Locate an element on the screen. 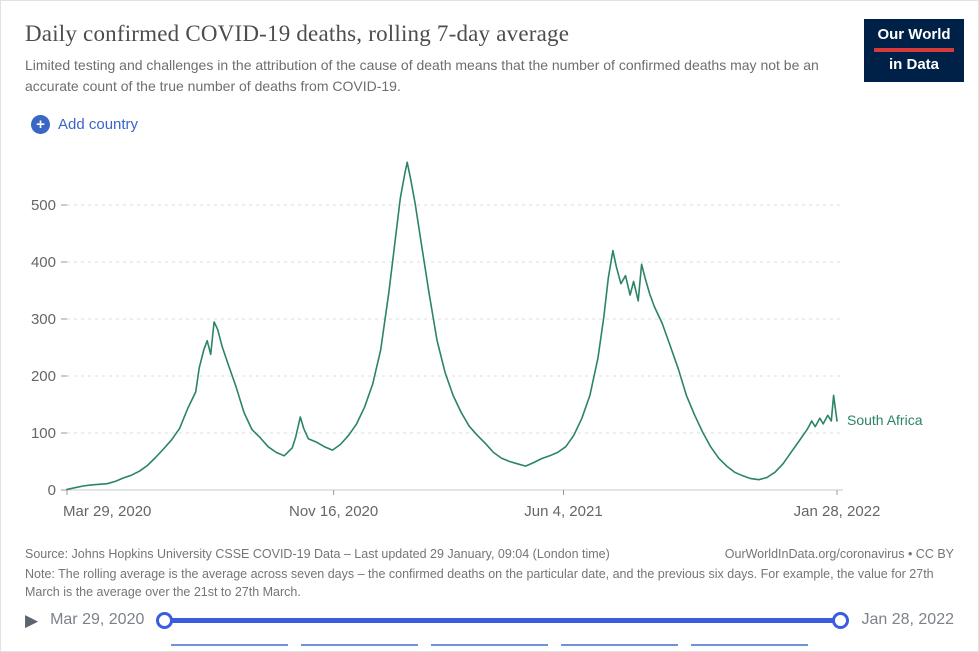 Image resolution: width=979 pixels, height=652 pixels. timeline-start-label: Mar 29, 2020 is located at coordinates (97, 620).